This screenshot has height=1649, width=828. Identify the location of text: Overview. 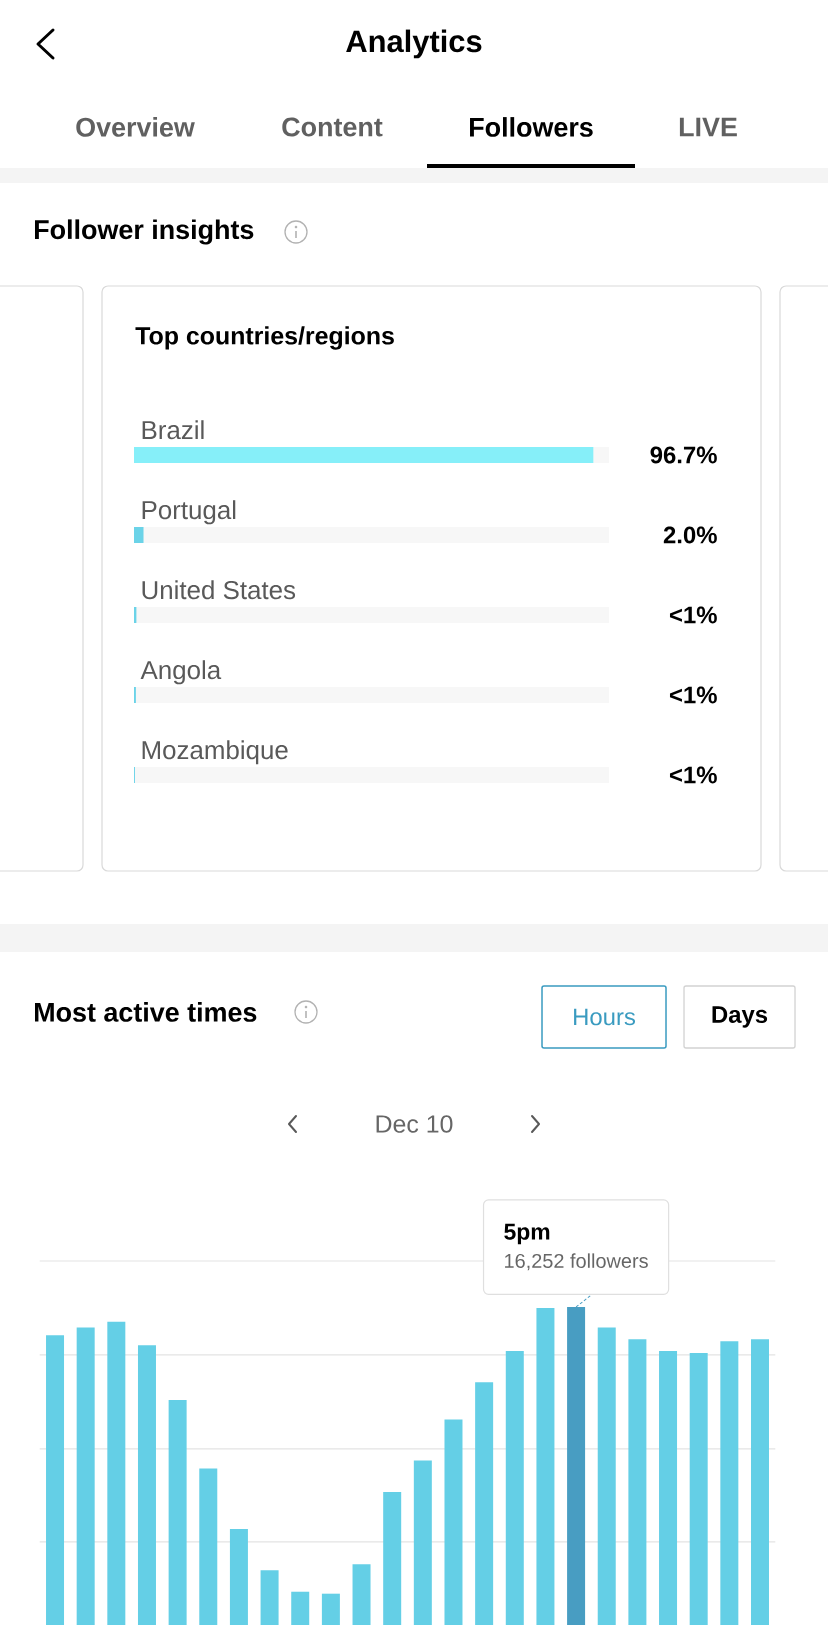
(135, 127).